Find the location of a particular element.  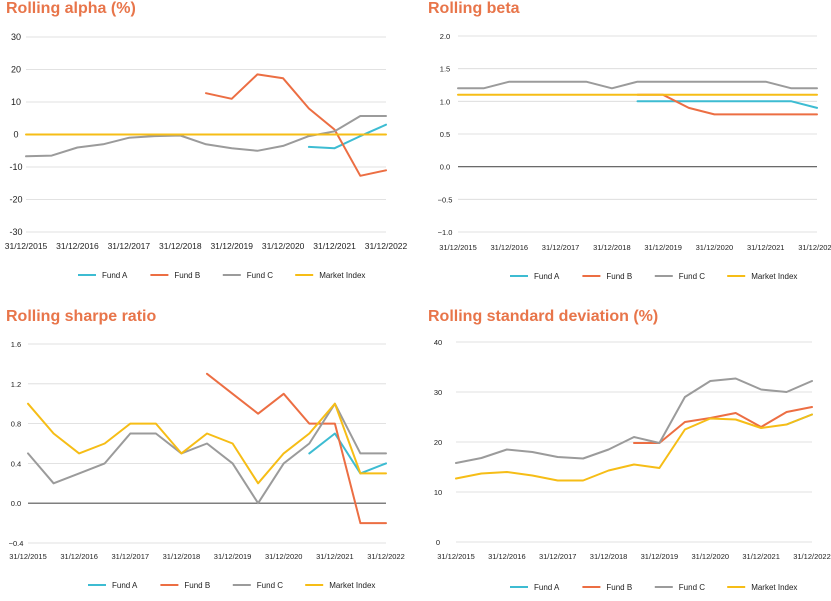

y-tick-label: −0.4 is located at coordinates (16, 543).